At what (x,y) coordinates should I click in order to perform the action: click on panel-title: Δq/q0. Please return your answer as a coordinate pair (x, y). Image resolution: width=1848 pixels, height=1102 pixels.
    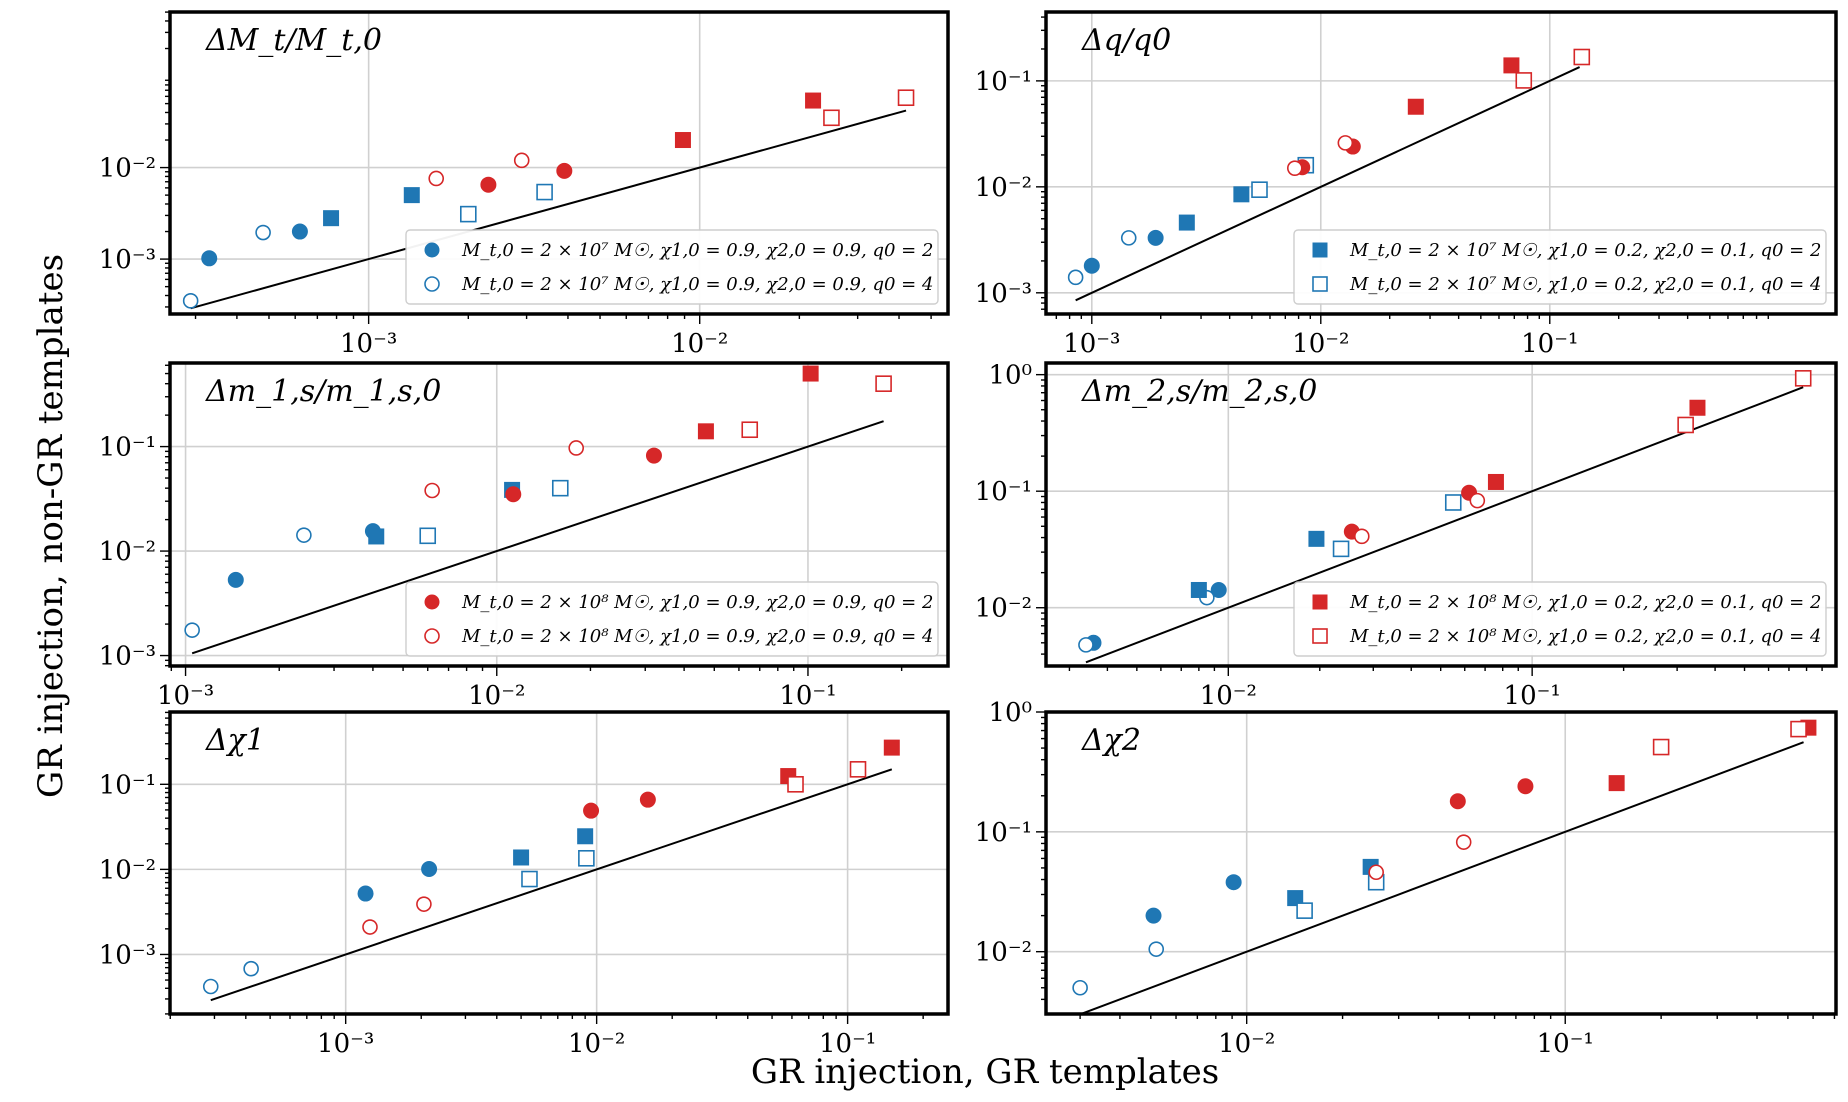
    Looking at the image, I should click on (1126, 40).